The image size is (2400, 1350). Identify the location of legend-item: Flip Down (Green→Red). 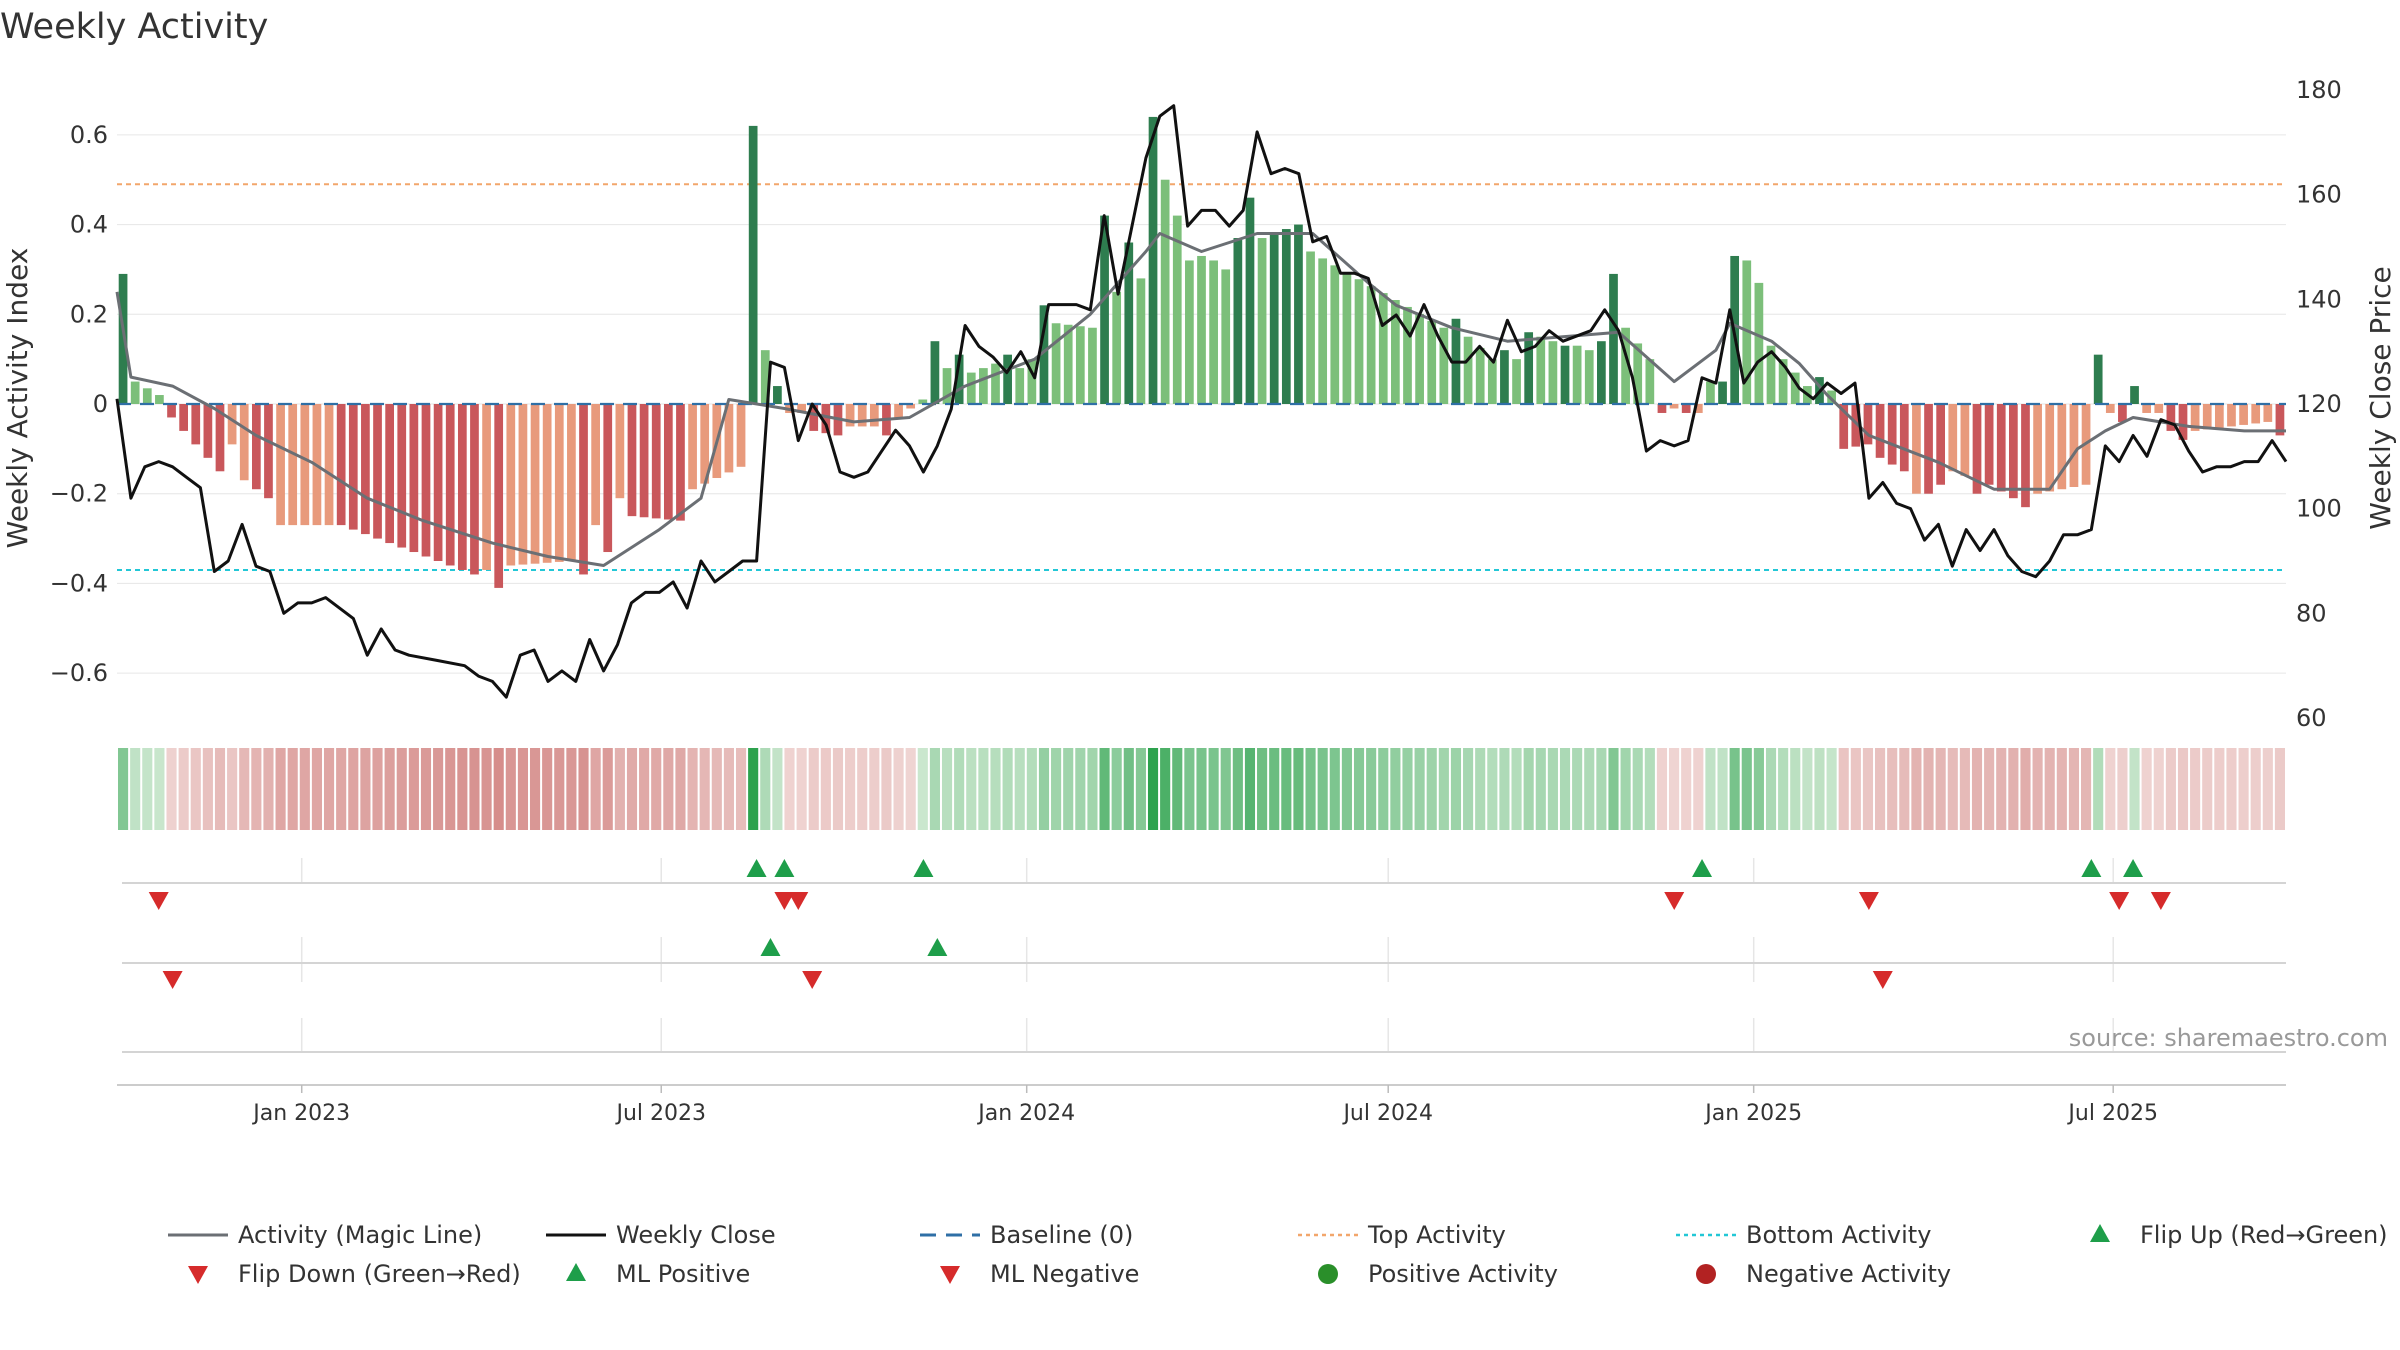
(354, 1274).